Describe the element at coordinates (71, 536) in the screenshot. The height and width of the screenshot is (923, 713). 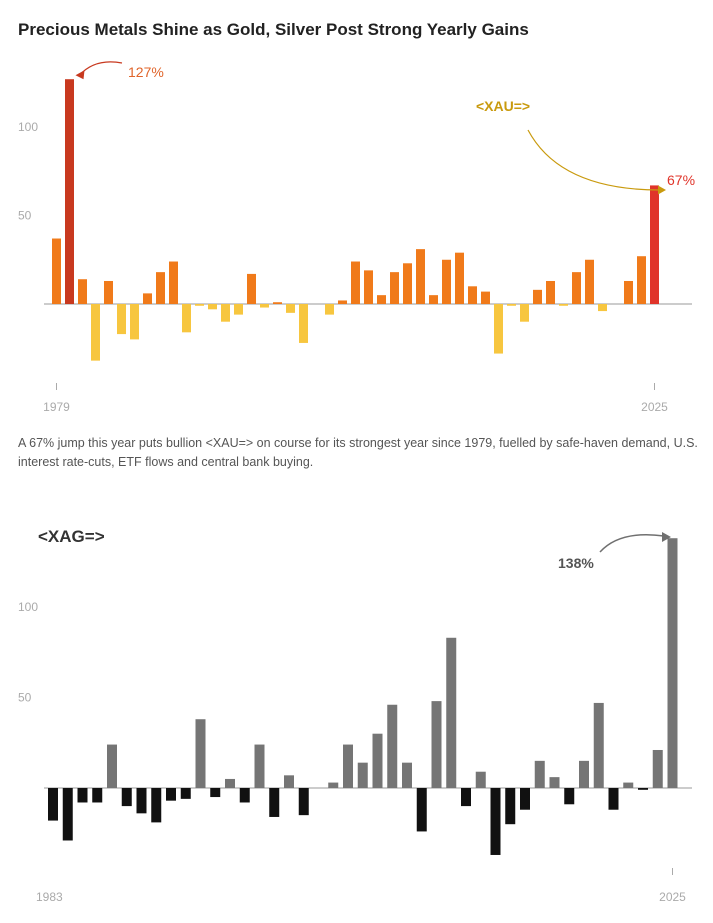
I see `series-label-xag: <XAG=>` at that location.